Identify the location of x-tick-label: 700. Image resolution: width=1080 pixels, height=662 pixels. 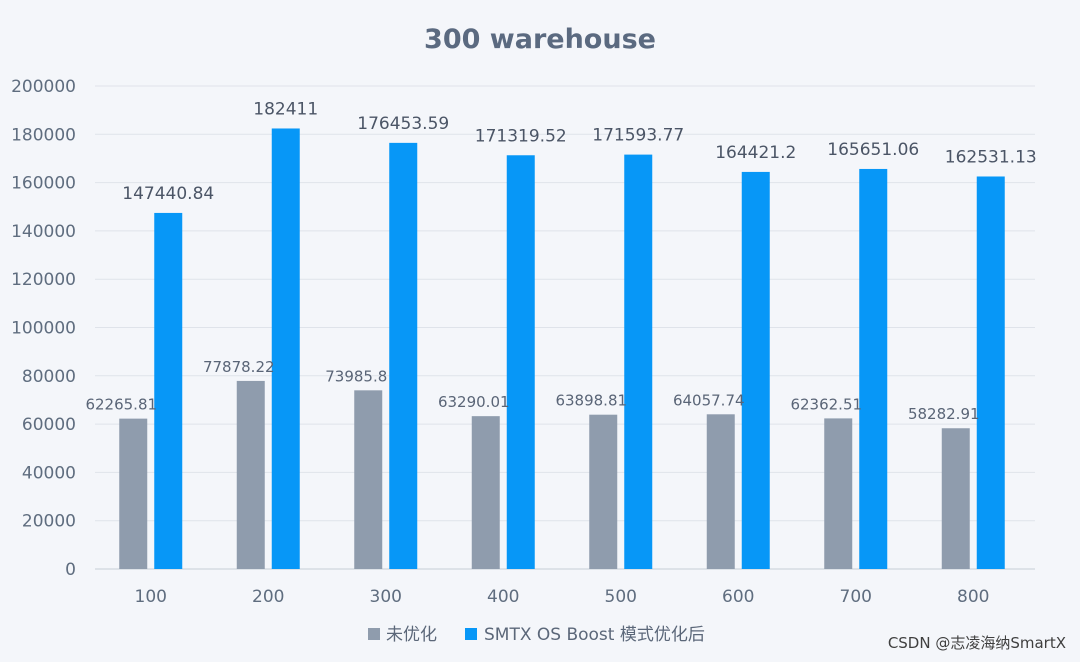
(856, 597).